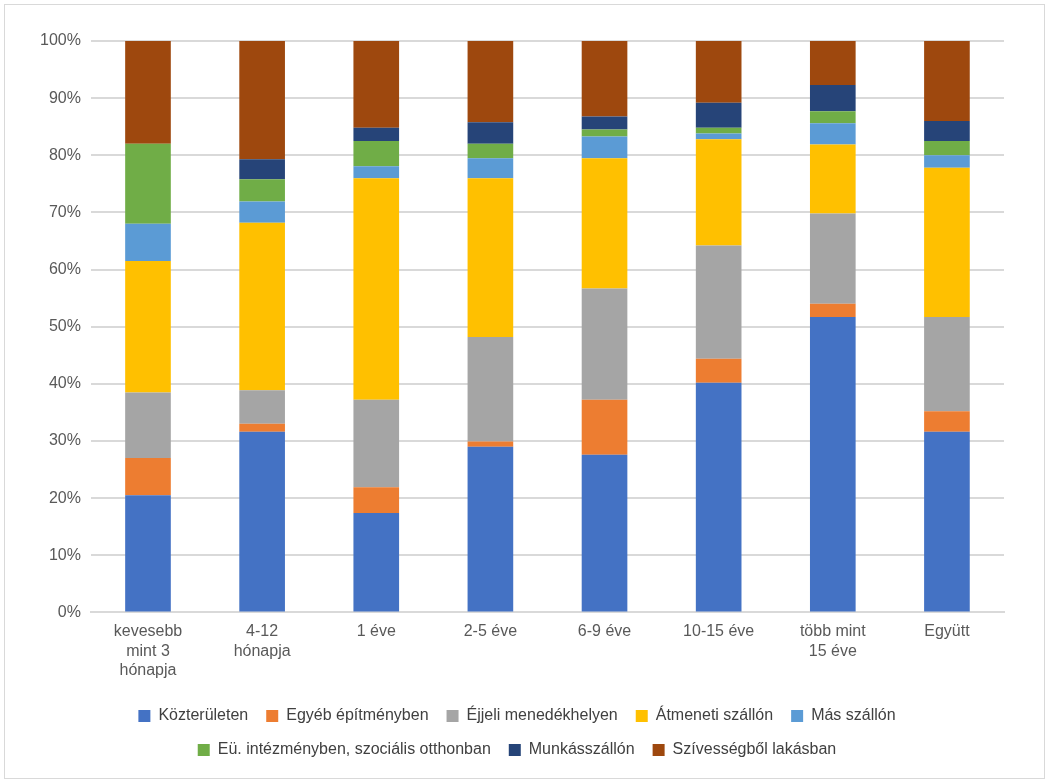 The width and height of the screenshot is (1049, 783). I want to click on legend-label: Más szállón, so click(853, 715).